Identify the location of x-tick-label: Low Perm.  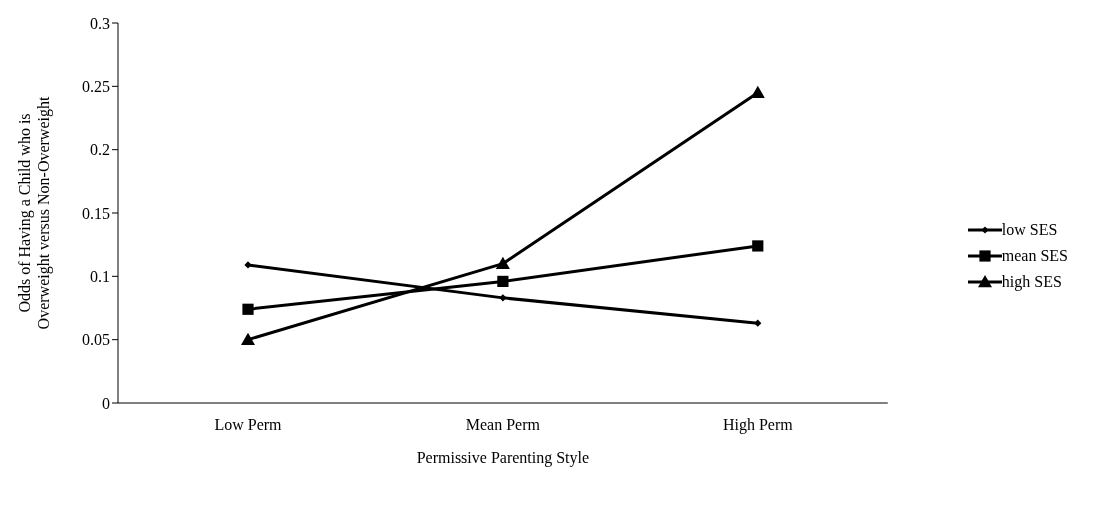
(248, 425).